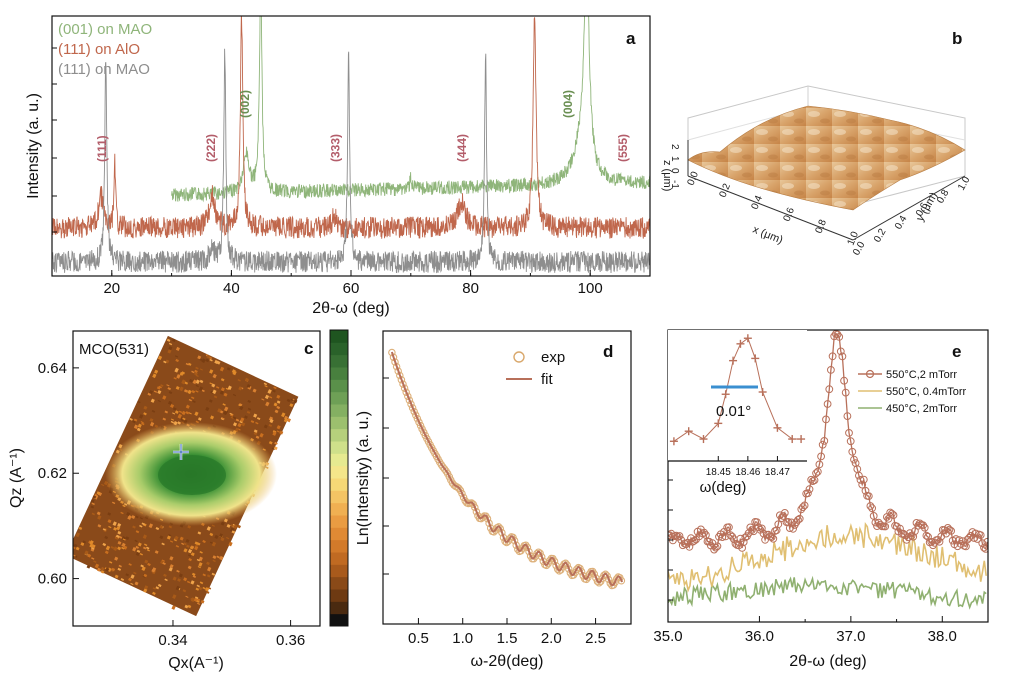 Image resolution: width=1011 pixels, height=685 pixels. What do you see at coordinates (111, 288) in the screenshot?
I see `panel-a-xtick-label: 20` at bounding box center [111, 288].